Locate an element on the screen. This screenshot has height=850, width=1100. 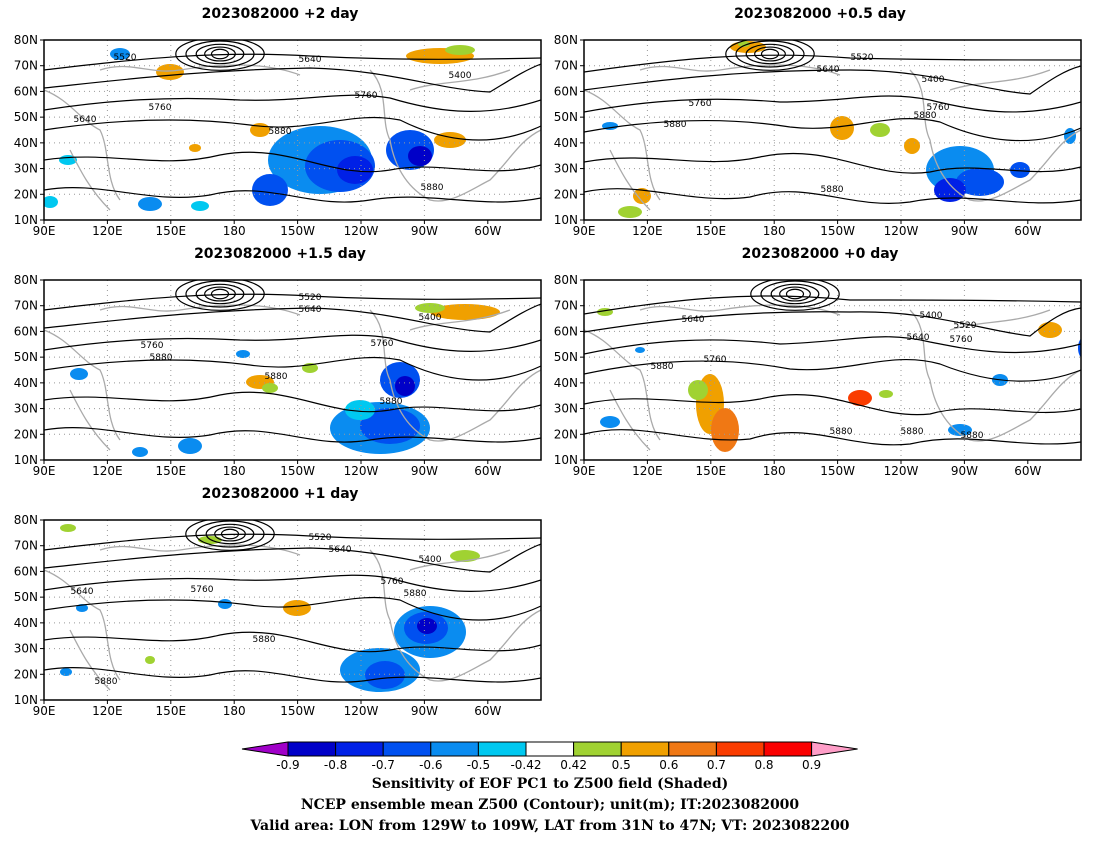
lon-tick-label: 120E is located at coordinates (107, 470).